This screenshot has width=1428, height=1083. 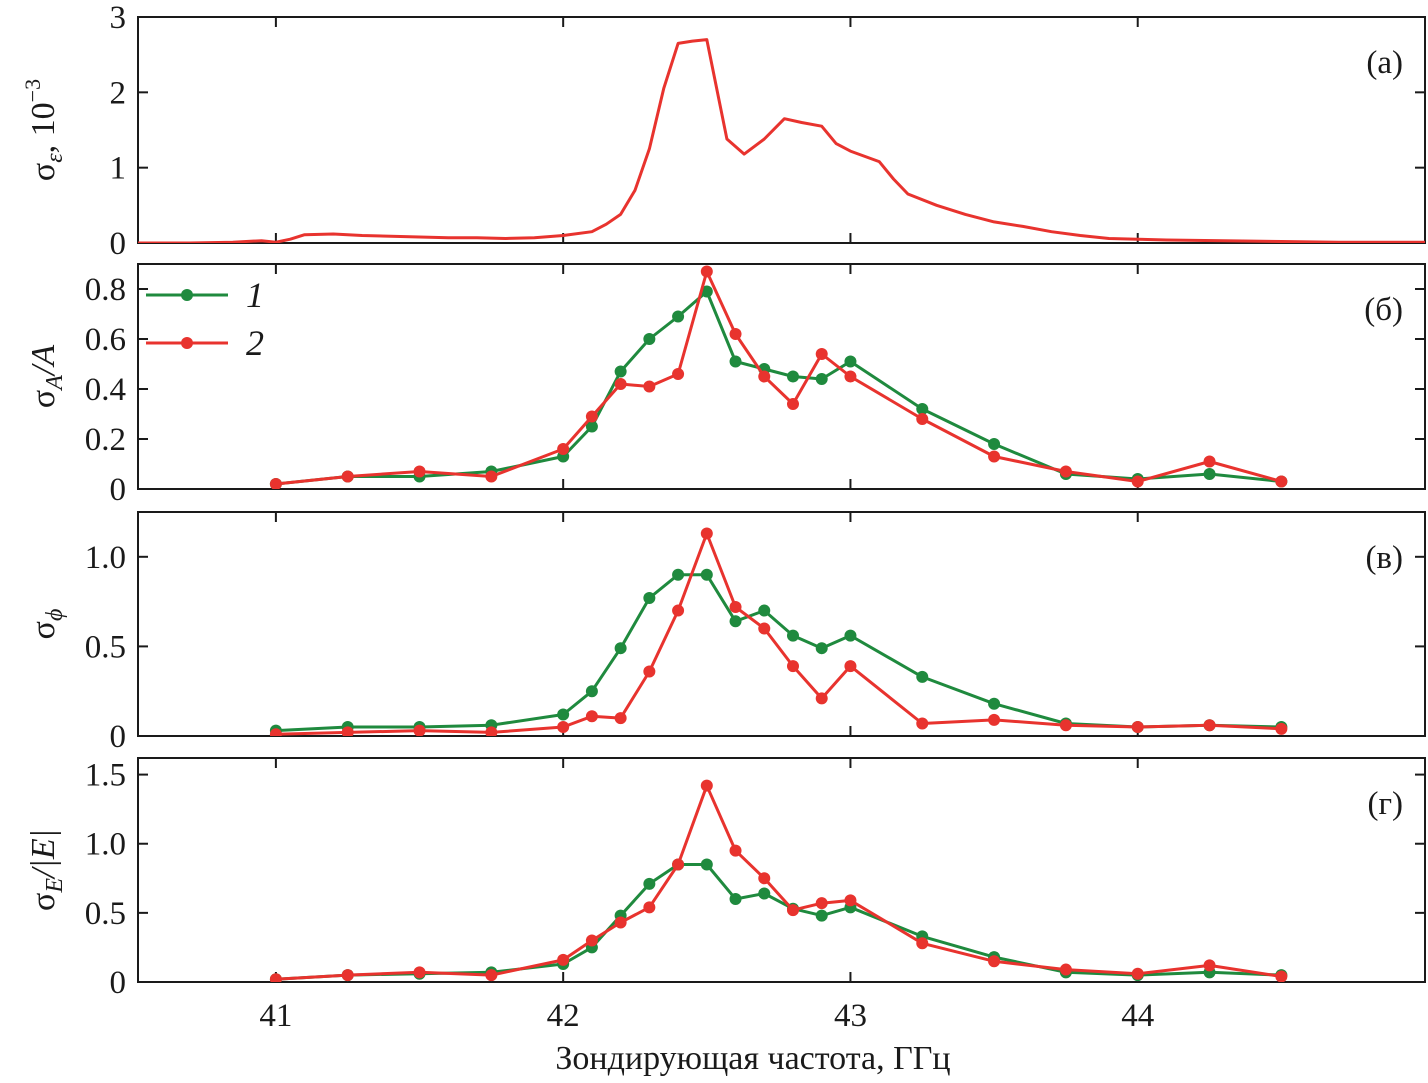 I want to click on y-tick-label: 0.2, so click(x=105, y=440).